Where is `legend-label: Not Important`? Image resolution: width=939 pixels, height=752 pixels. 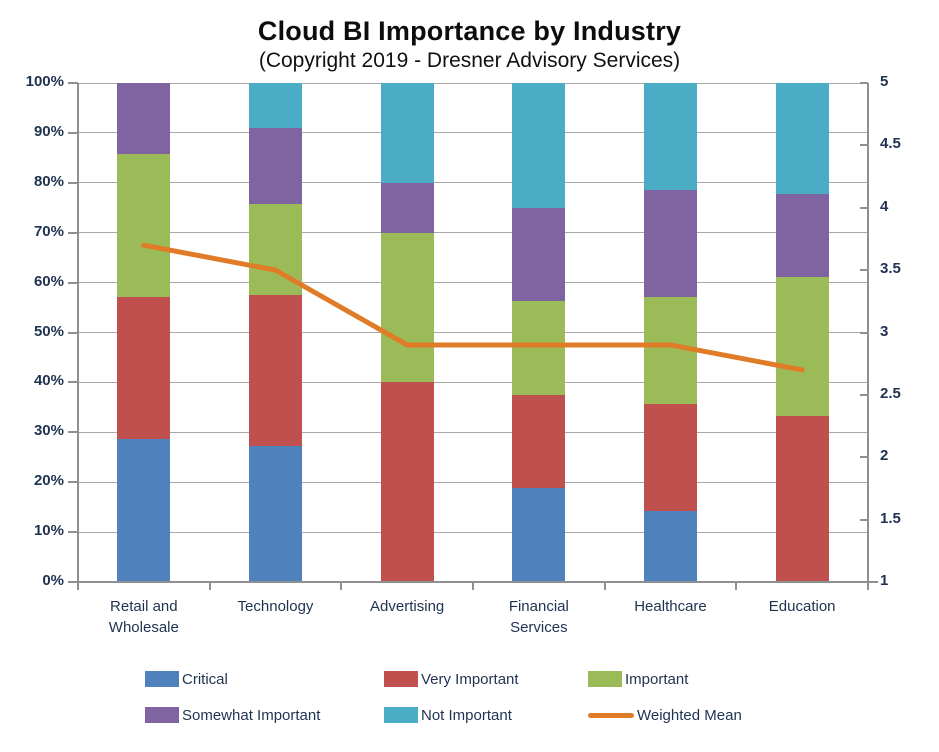 legend-label: Not Important is located at coordinates (466, 715).